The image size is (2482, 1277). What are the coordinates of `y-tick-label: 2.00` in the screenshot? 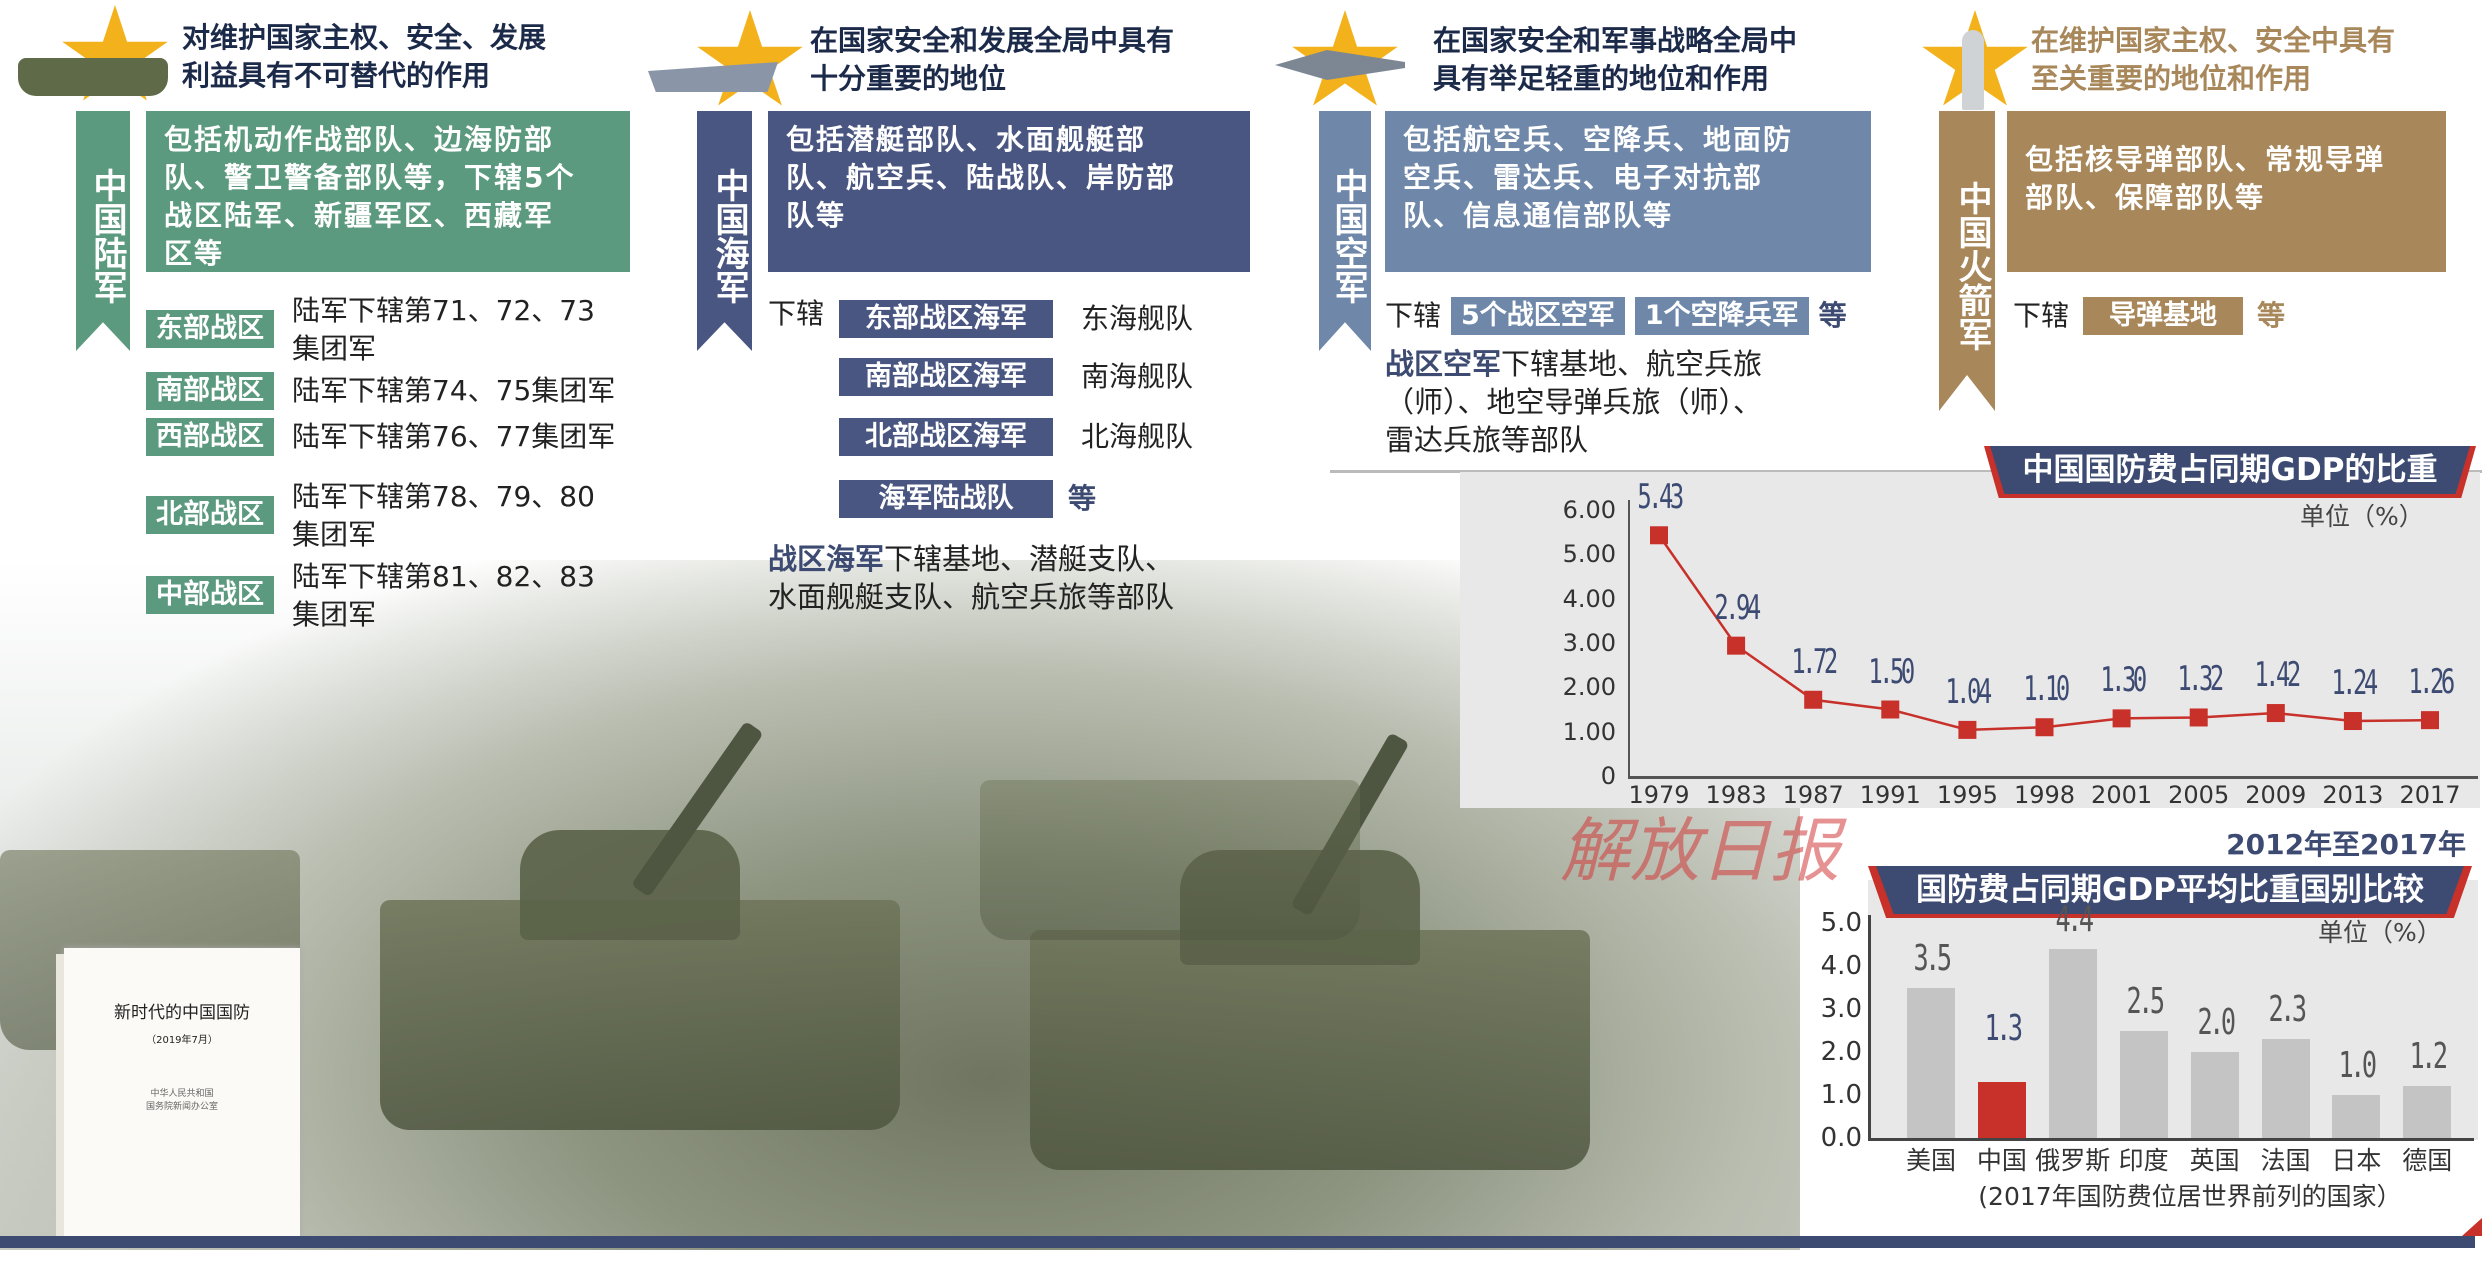 It's located at (1589, 687).